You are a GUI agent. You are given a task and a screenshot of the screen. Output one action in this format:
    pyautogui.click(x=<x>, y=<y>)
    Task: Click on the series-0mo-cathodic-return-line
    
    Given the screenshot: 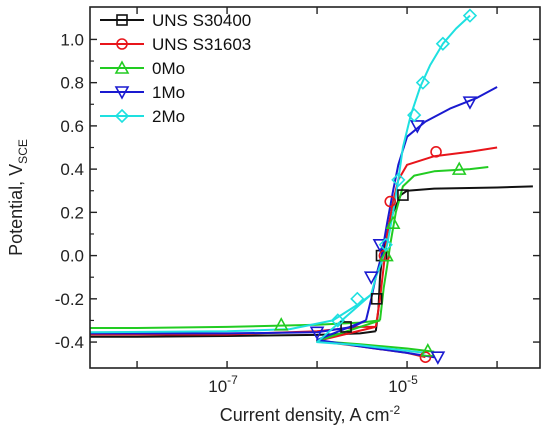 What is the action you would take?
    pyautogui.click(x=375, y=336)
    